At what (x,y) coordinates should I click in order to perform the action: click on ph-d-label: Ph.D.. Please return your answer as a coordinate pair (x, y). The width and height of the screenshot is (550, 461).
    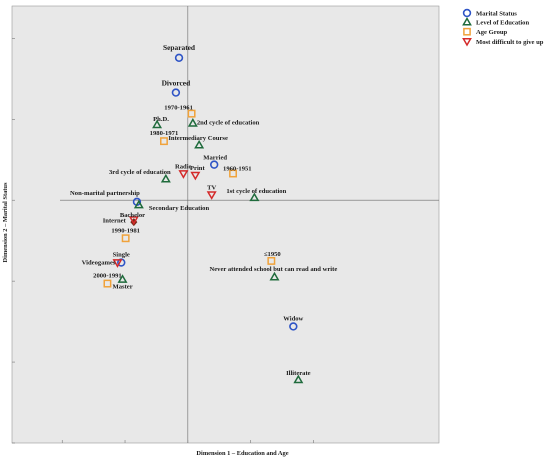
    Looking at the image, I should click on (161, 119).